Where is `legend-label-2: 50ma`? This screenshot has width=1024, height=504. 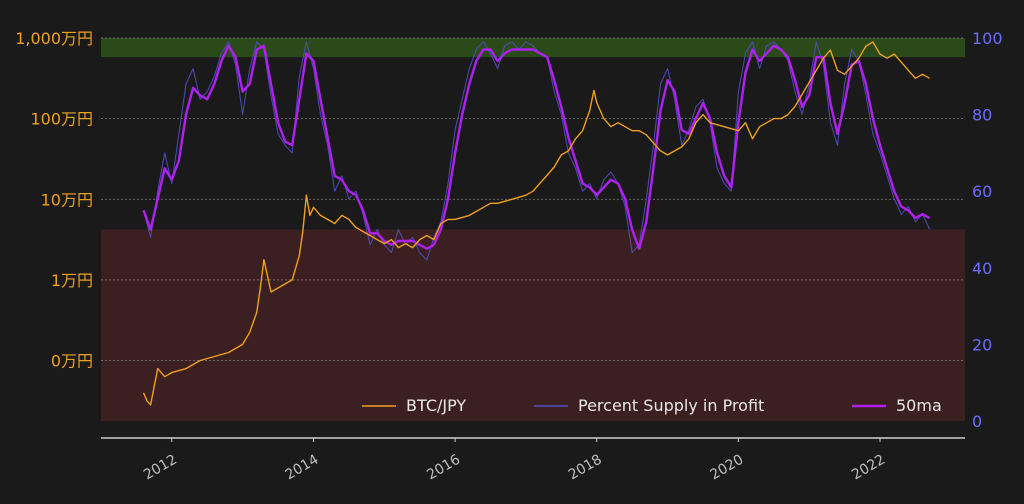 legend-label-2: 50ma is located at coordinates (919, 405).